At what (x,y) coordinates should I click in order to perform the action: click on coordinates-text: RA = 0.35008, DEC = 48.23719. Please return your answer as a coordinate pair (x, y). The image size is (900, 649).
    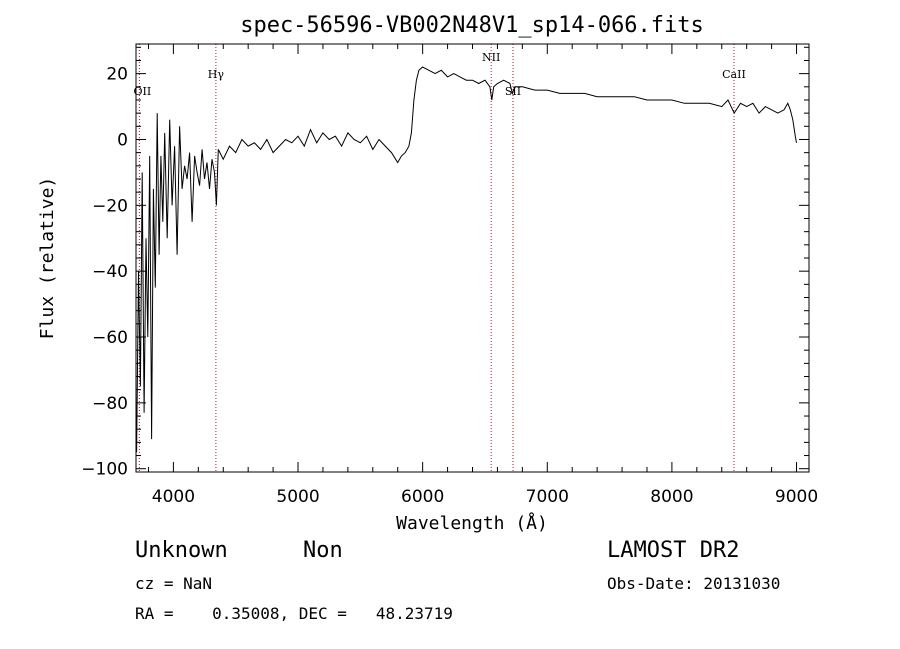
    Looking at the image, I should click on (294, 613).